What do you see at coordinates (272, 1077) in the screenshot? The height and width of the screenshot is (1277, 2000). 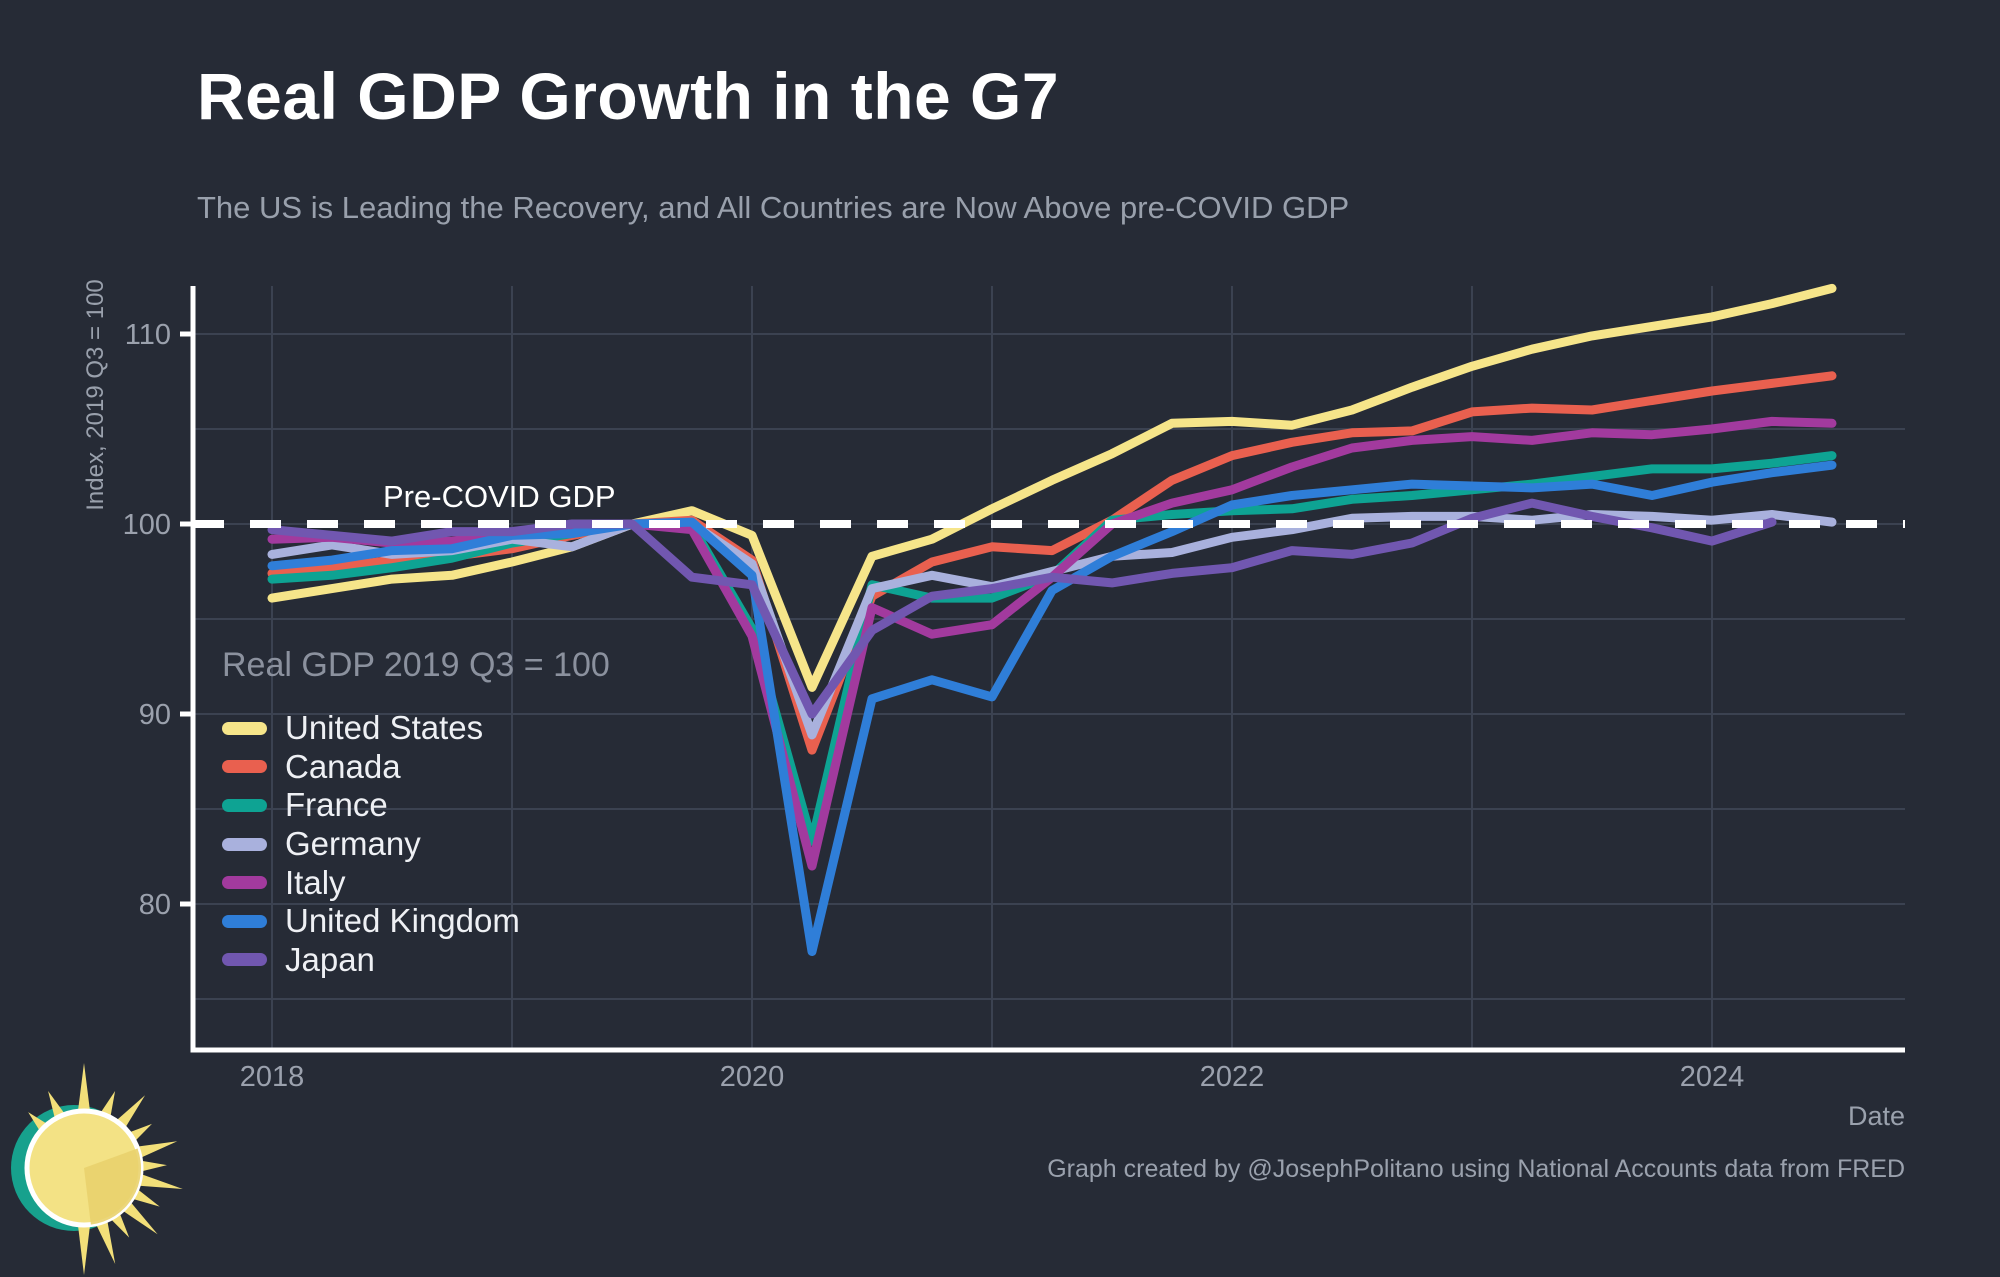 I see `x-tick-label-2018: 2018` at bounding box center [272, 1077].